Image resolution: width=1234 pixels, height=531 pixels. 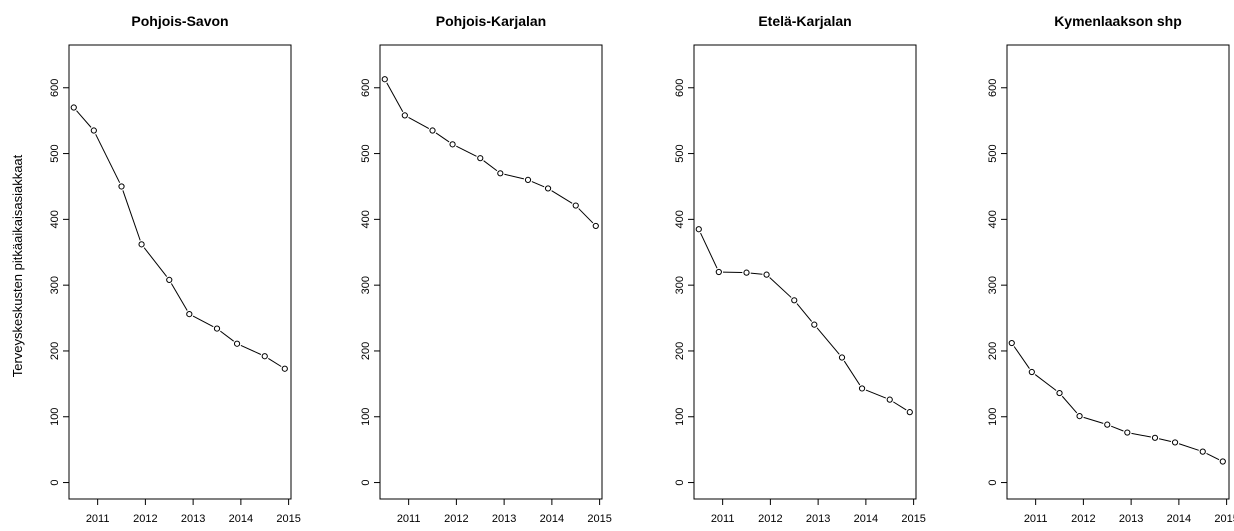 I want to click on y-axis-label: Terveyskeskusten pitkäaikaisasiakkaat, so click(x=17, y=265).